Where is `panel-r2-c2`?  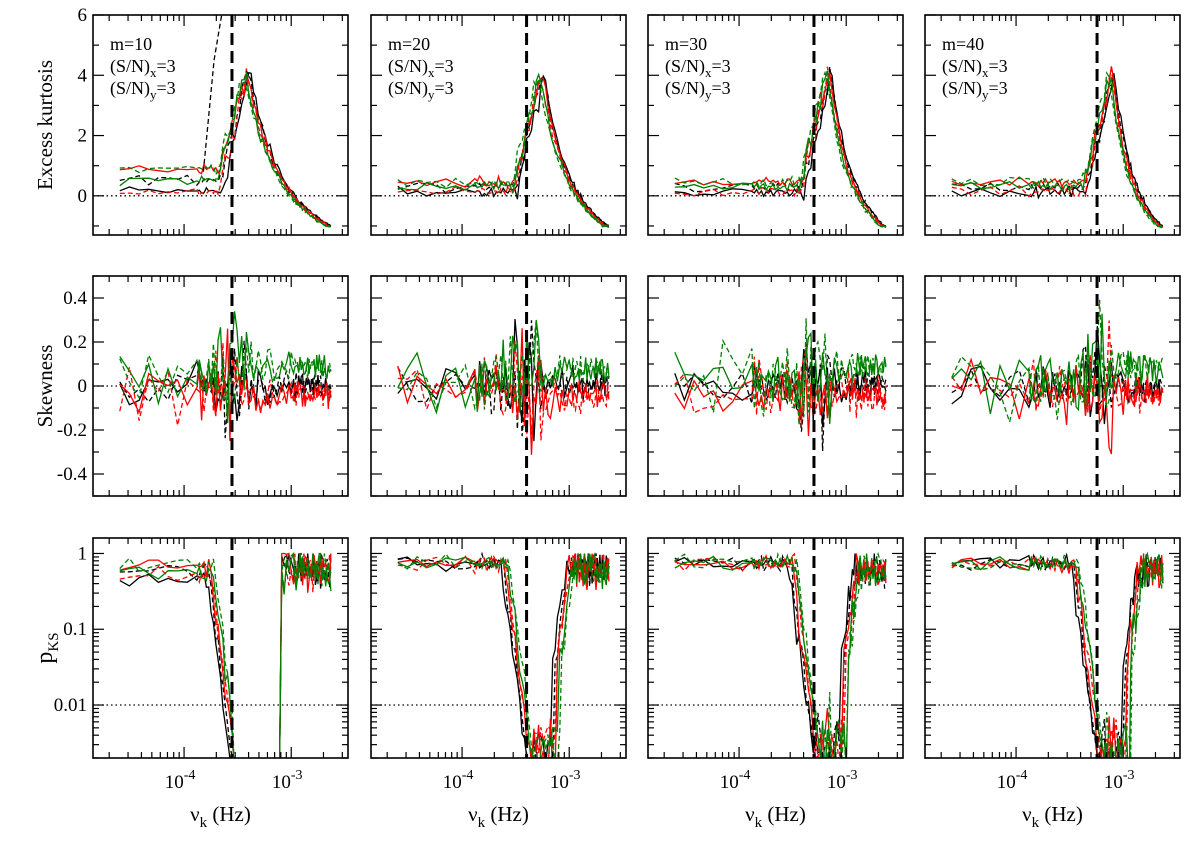
panel-r2-c2 is located at coordinates (498, 386).